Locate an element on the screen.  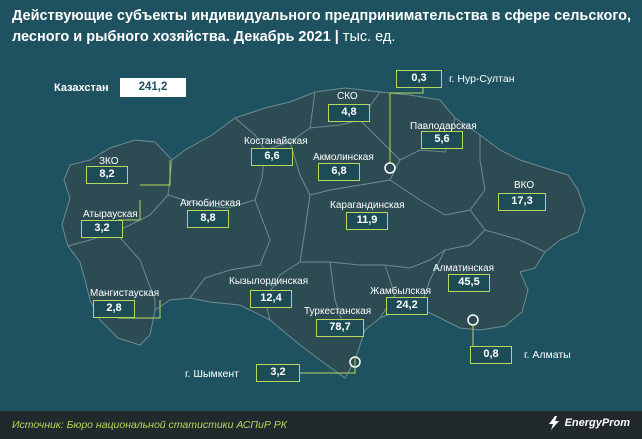
region-value-pavlodar: 5,6 is located at coordinates (442, 140).